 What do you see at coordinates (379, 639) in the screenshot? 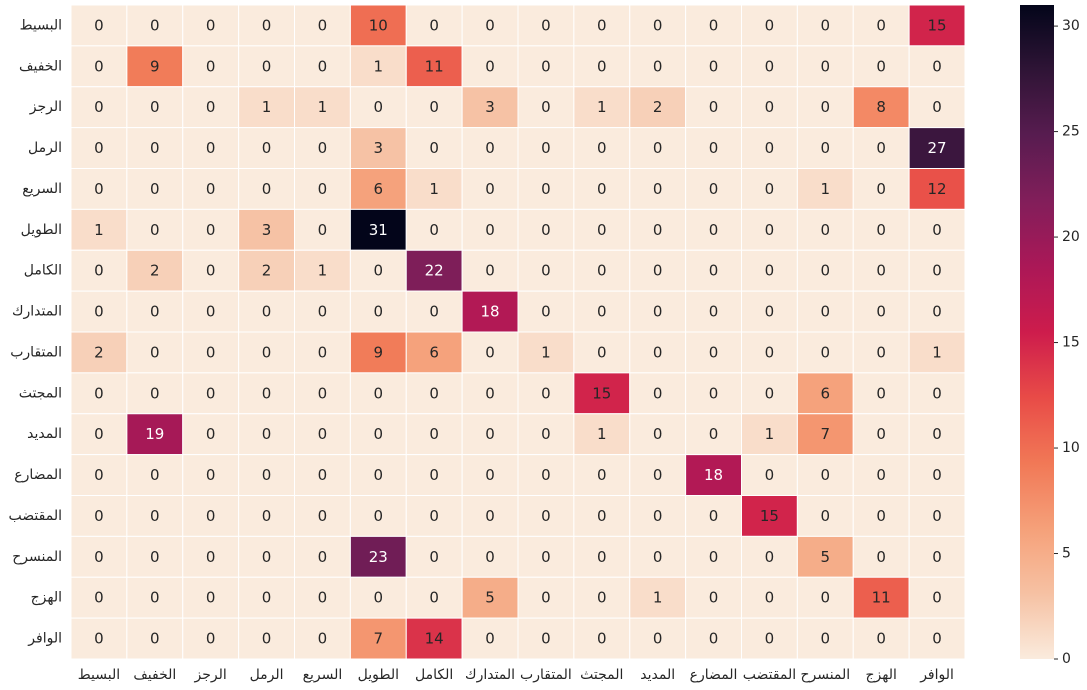
I see `cell-value-label: 7` at bounding box center [379, 639].